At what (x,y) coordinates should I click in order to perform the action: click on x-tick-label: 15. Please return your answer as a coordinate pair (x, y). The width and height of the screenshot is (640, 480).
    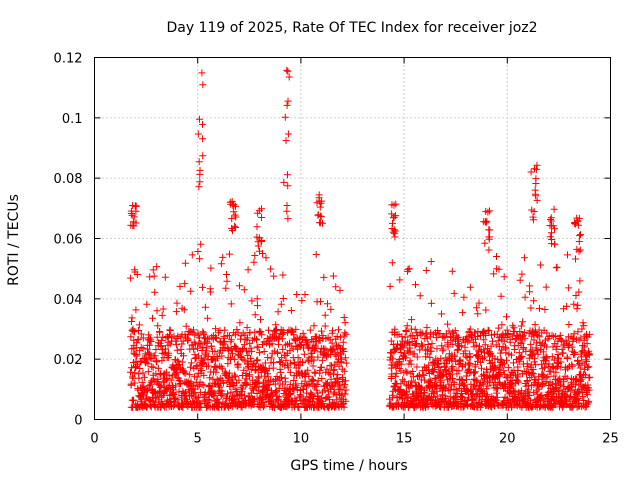
    Looking at the image, I should click on (404, 439).